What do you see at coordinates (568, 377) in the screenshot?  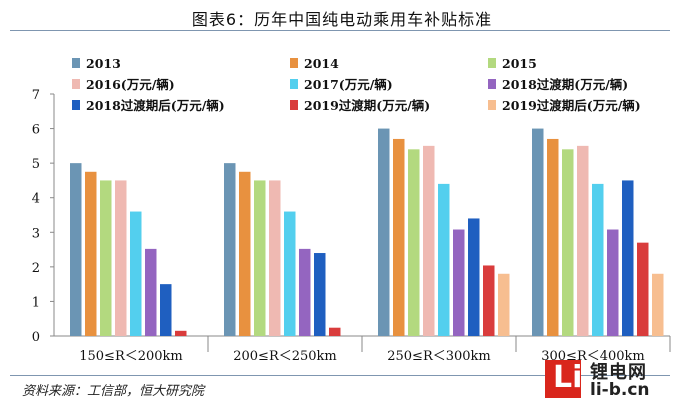 I see `watermark-logo-letter: Li` at bounding box center [568, 377].